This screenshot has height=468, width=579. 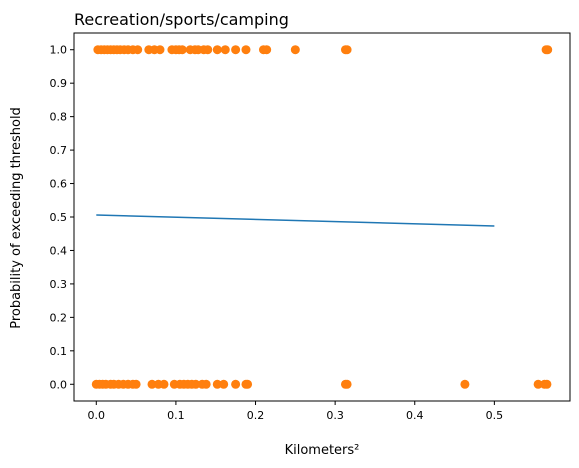 I want to click on y-axis: 0.0 0.1 0.2 0.3 0.4 0.5 0.6 0.7 0.8 0.9 1.0, so click(x=62, y=217).